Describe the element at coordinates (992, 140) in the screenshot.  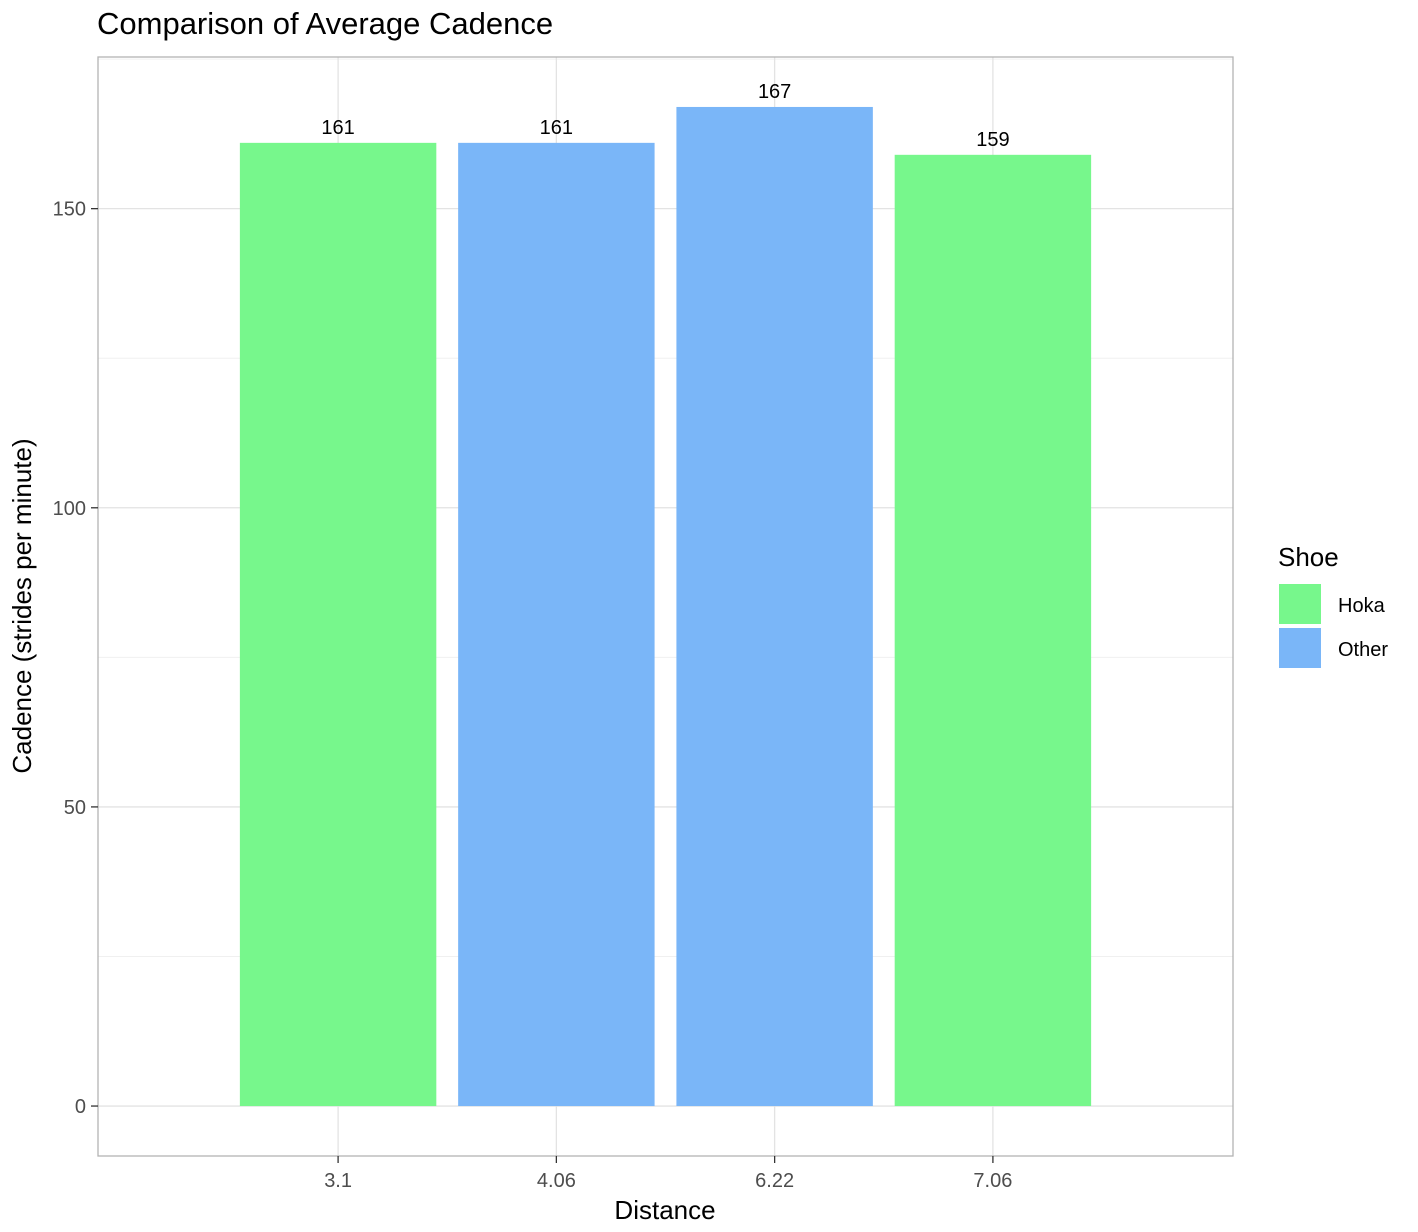
I see `data-label: 159` at that location.